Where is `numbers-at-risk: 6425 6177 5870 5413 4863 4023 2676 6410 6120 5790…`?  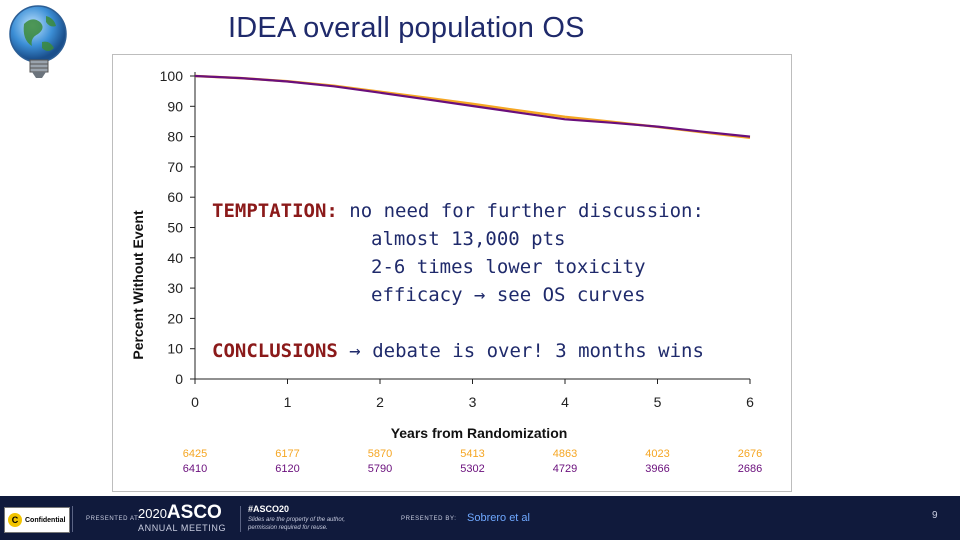
numbers-at-risk: 6425 6177 5870 5413 4863 4023 2676 6410 6120 5790… is located at coordinates (472, 461).